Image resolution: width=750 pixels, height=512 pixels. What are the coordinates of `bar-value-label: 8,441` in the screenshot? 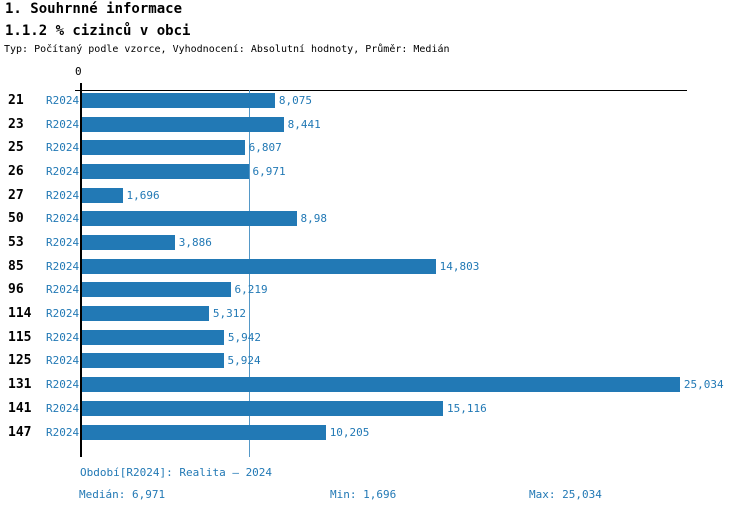 It's located at (304, 124).